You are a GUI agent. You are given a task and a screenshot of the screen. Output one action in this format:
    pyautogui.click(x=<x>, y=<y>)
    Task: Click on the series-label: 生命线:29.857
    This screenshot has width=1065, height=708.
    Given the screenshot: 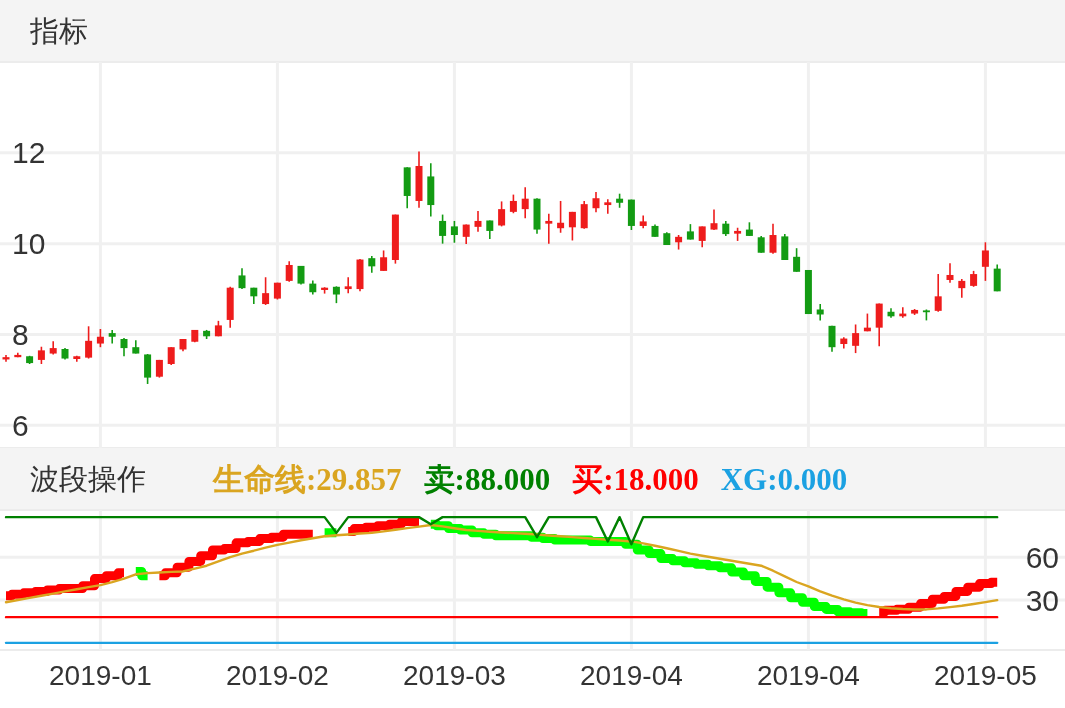 What is the action you would take?
    pyautogui.click(x=307, y=479)
    